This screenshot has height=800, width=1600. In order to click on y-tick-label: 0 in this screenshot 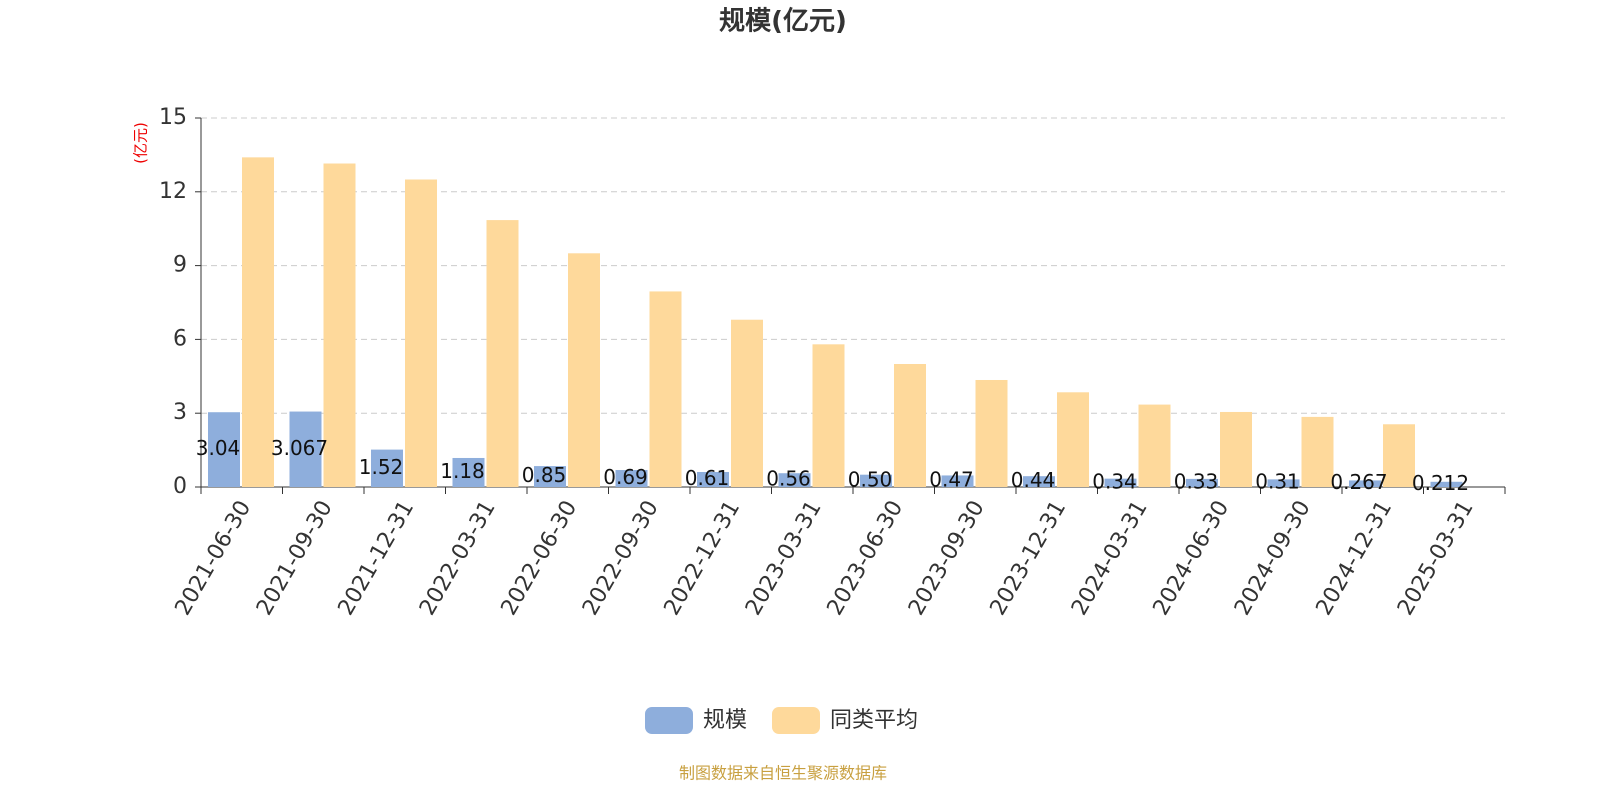, I will do `click(180, 486)`.